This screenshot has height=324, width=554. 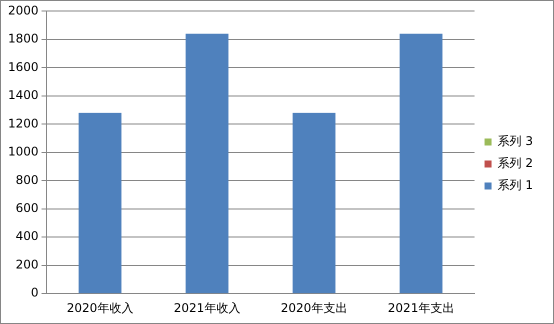 What do you see at coordinates (27, 264) in the screenshot?
I see `y-tick-label: 200` at bounding box center [27, 264].